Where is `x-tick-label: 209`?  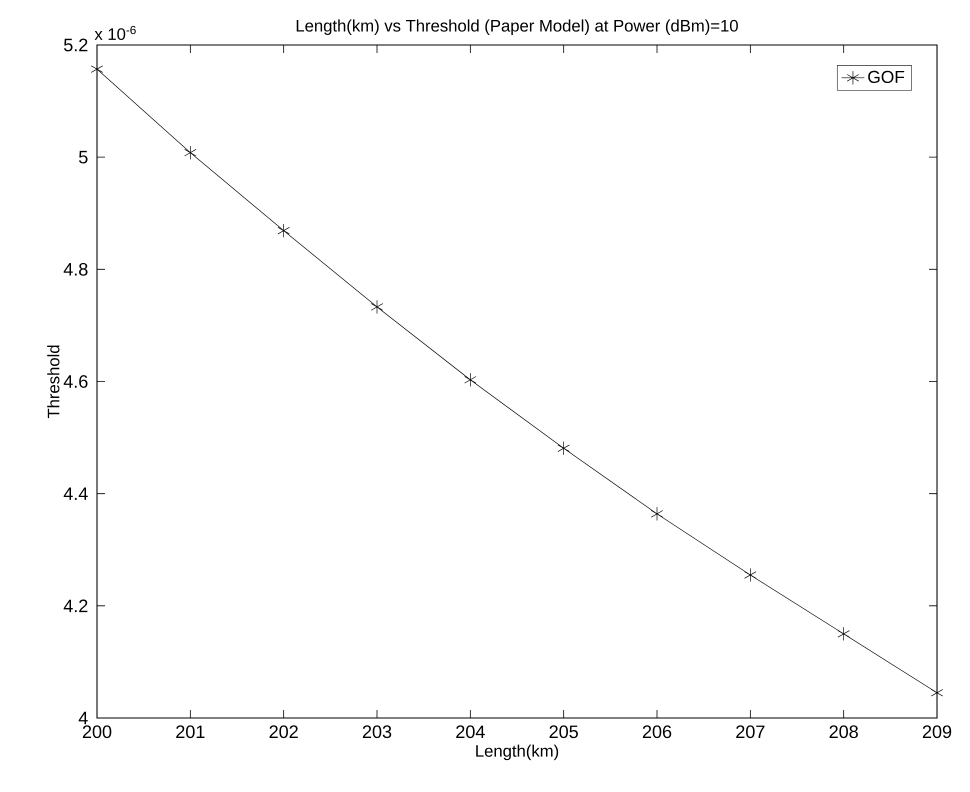
x-tick-label: 209 is located at coordinates (937, 731).